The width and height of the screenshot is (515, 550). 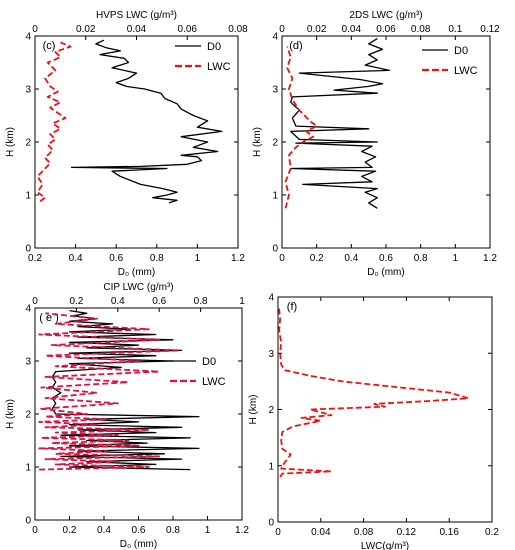 What do you see at coordinates (49, 46) in the screenshot?
I see `panel-label: (c)` at bounding box center [49, 46].